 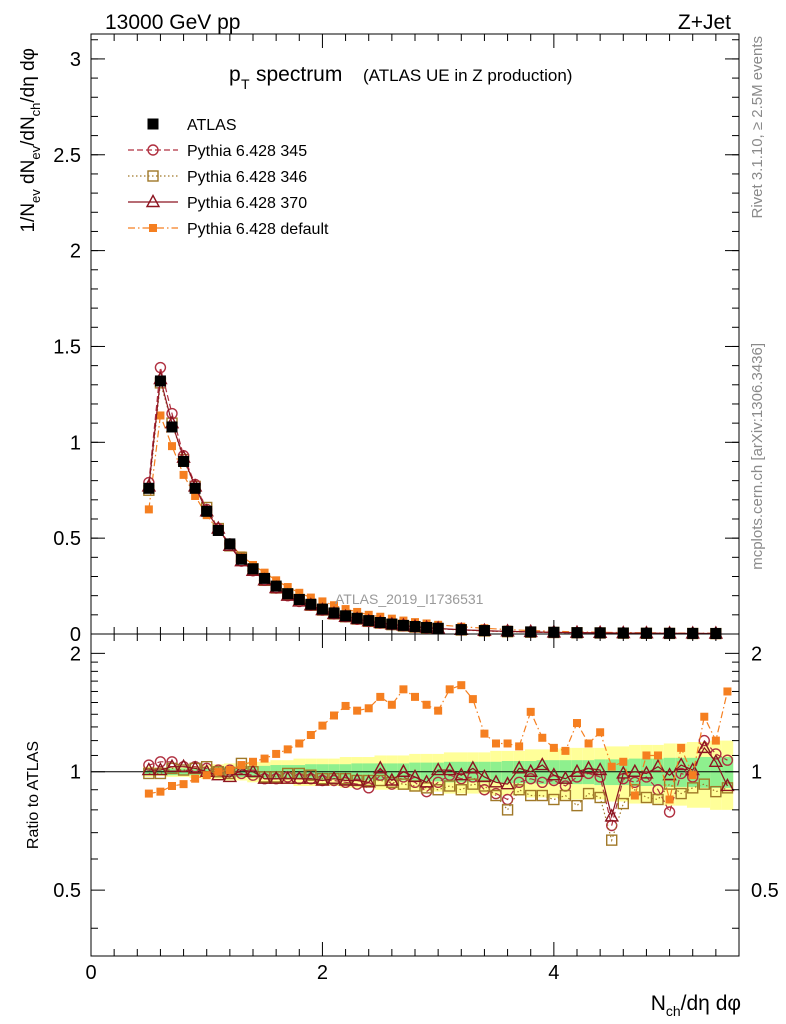 I want to click on process-label: Z+Jet, so click(x=704, y=22).